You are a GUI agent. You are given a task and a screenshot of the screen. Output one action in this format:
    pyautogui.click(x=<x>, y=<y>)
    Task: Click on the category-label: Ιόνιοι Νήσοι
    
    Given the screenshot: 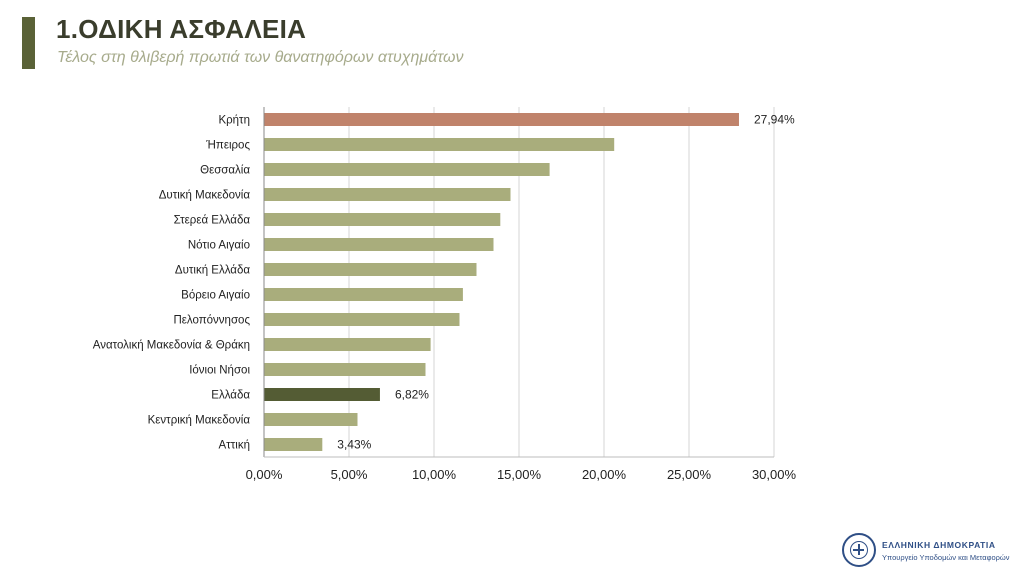 What is the action you would take?
    pyautogui.click(x=219, y=371)
    